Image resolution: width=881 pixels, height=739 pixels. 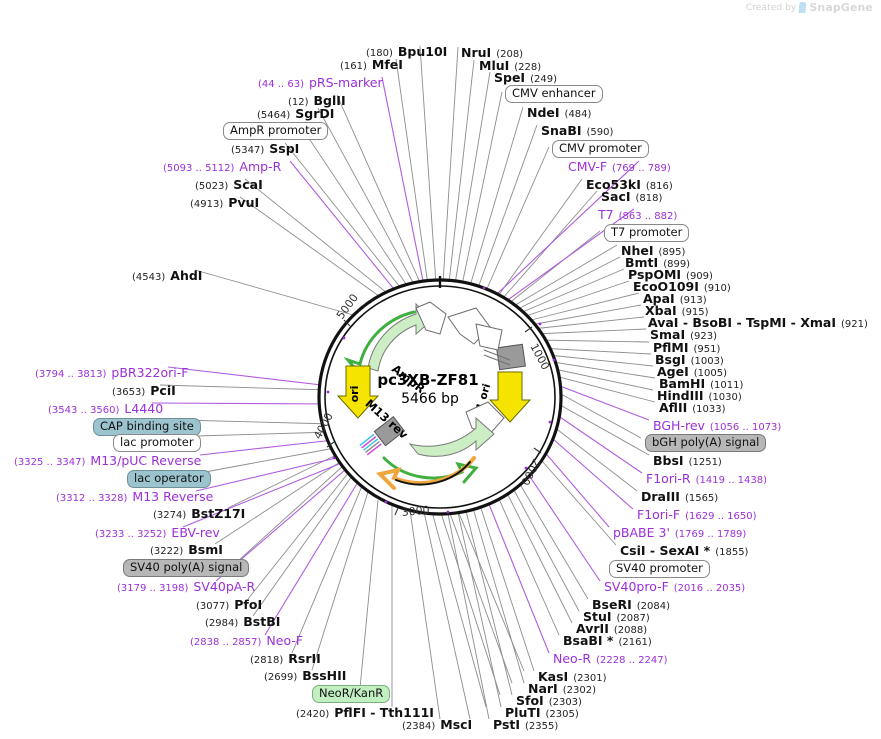 What do you see at coordinates (510, 77) in the screenshot?
I see `enzyme-site-spei: SpeI` at bounding box center [510, 77].